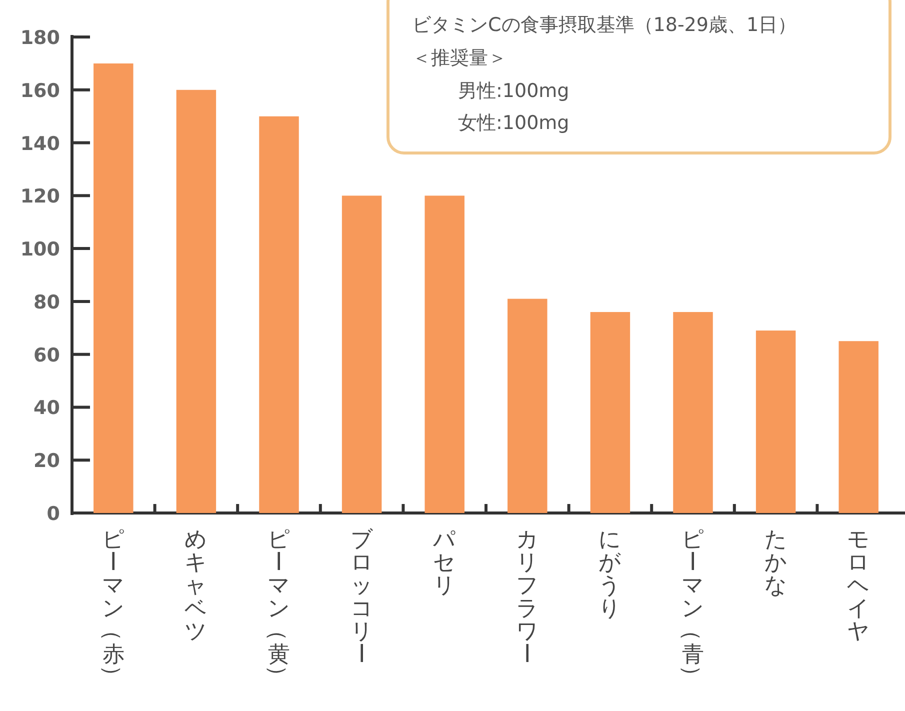 Image resolution: width=905 pixels, height=711 pixels. What do you see at coordinates (360, 595) in the screenshot?
I see `x-tick-label: ブロッコリー` at bounding box center [360, 595].